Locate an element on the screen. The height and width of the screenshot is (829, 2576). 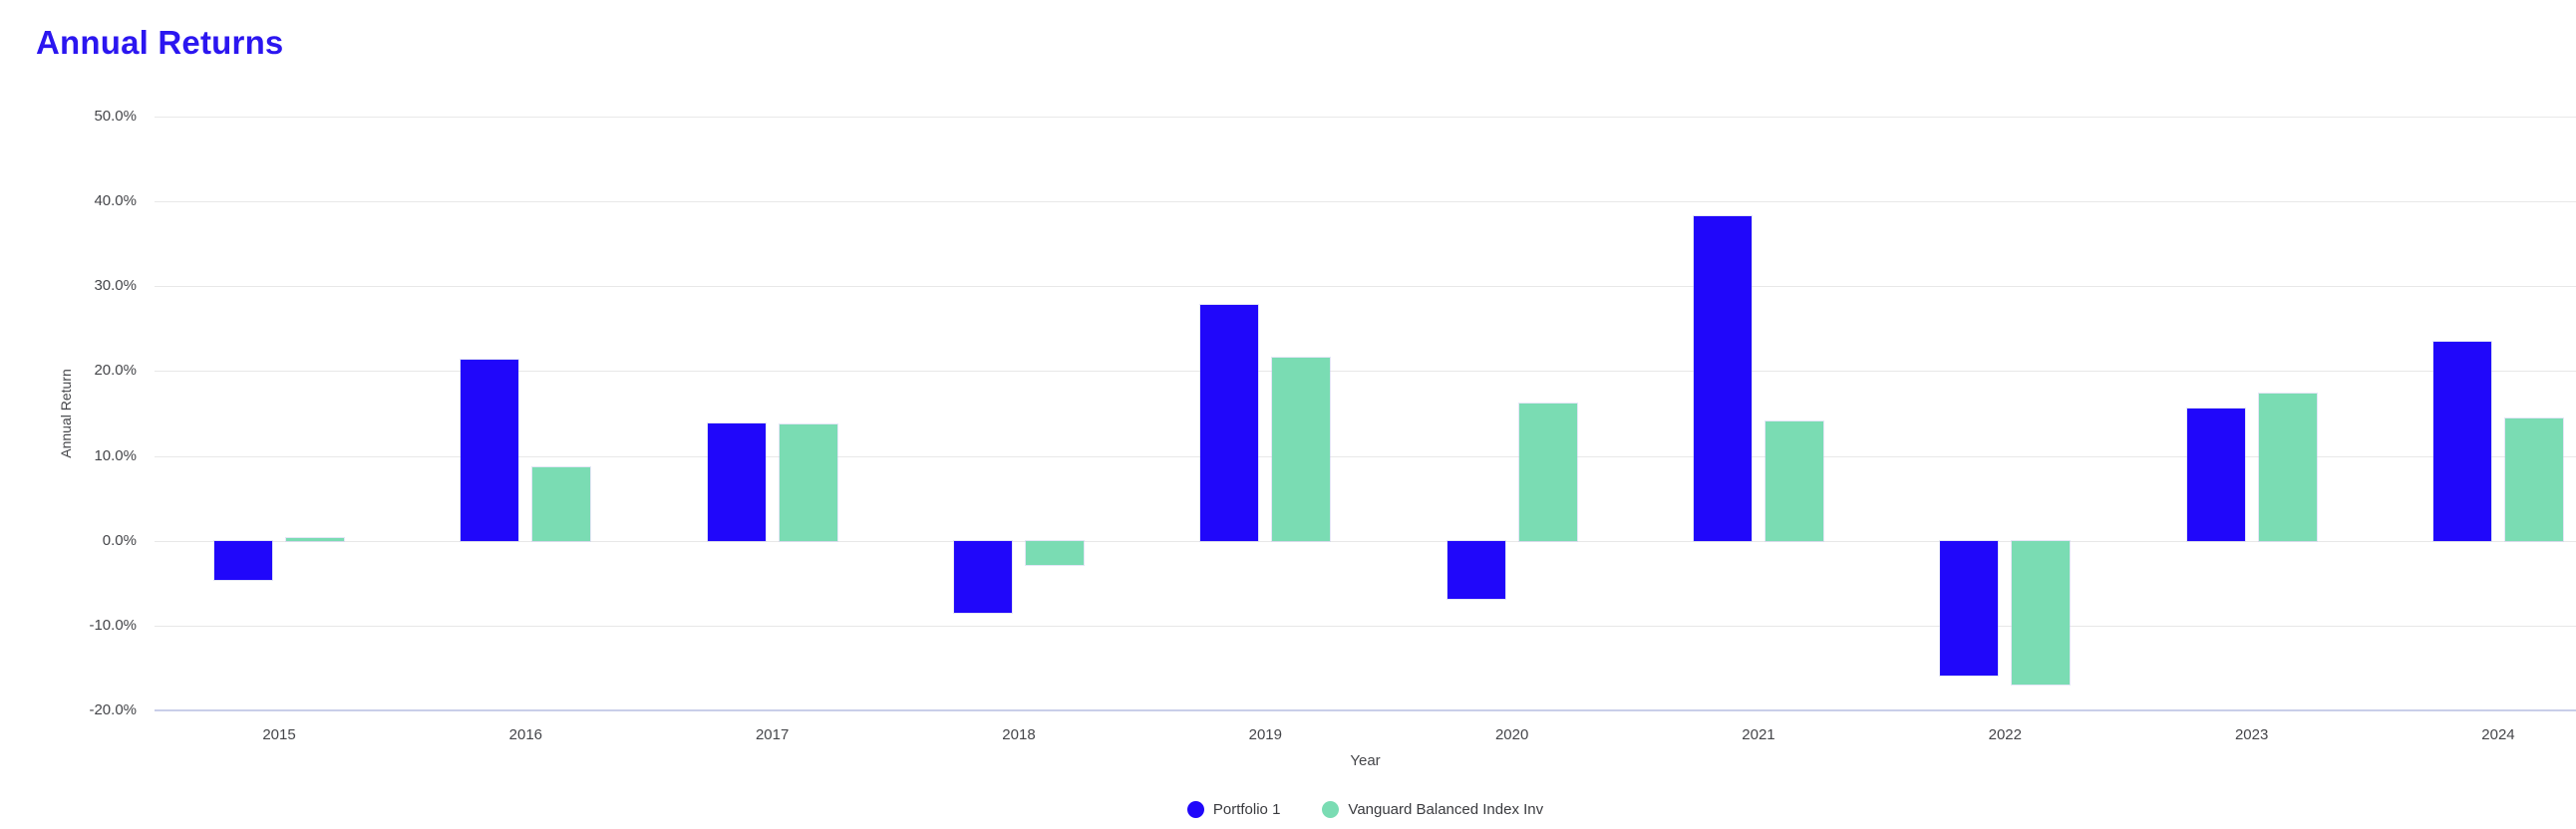
x-axis-tick-label-2019: 2019 is located at coordinates (1265, 734).